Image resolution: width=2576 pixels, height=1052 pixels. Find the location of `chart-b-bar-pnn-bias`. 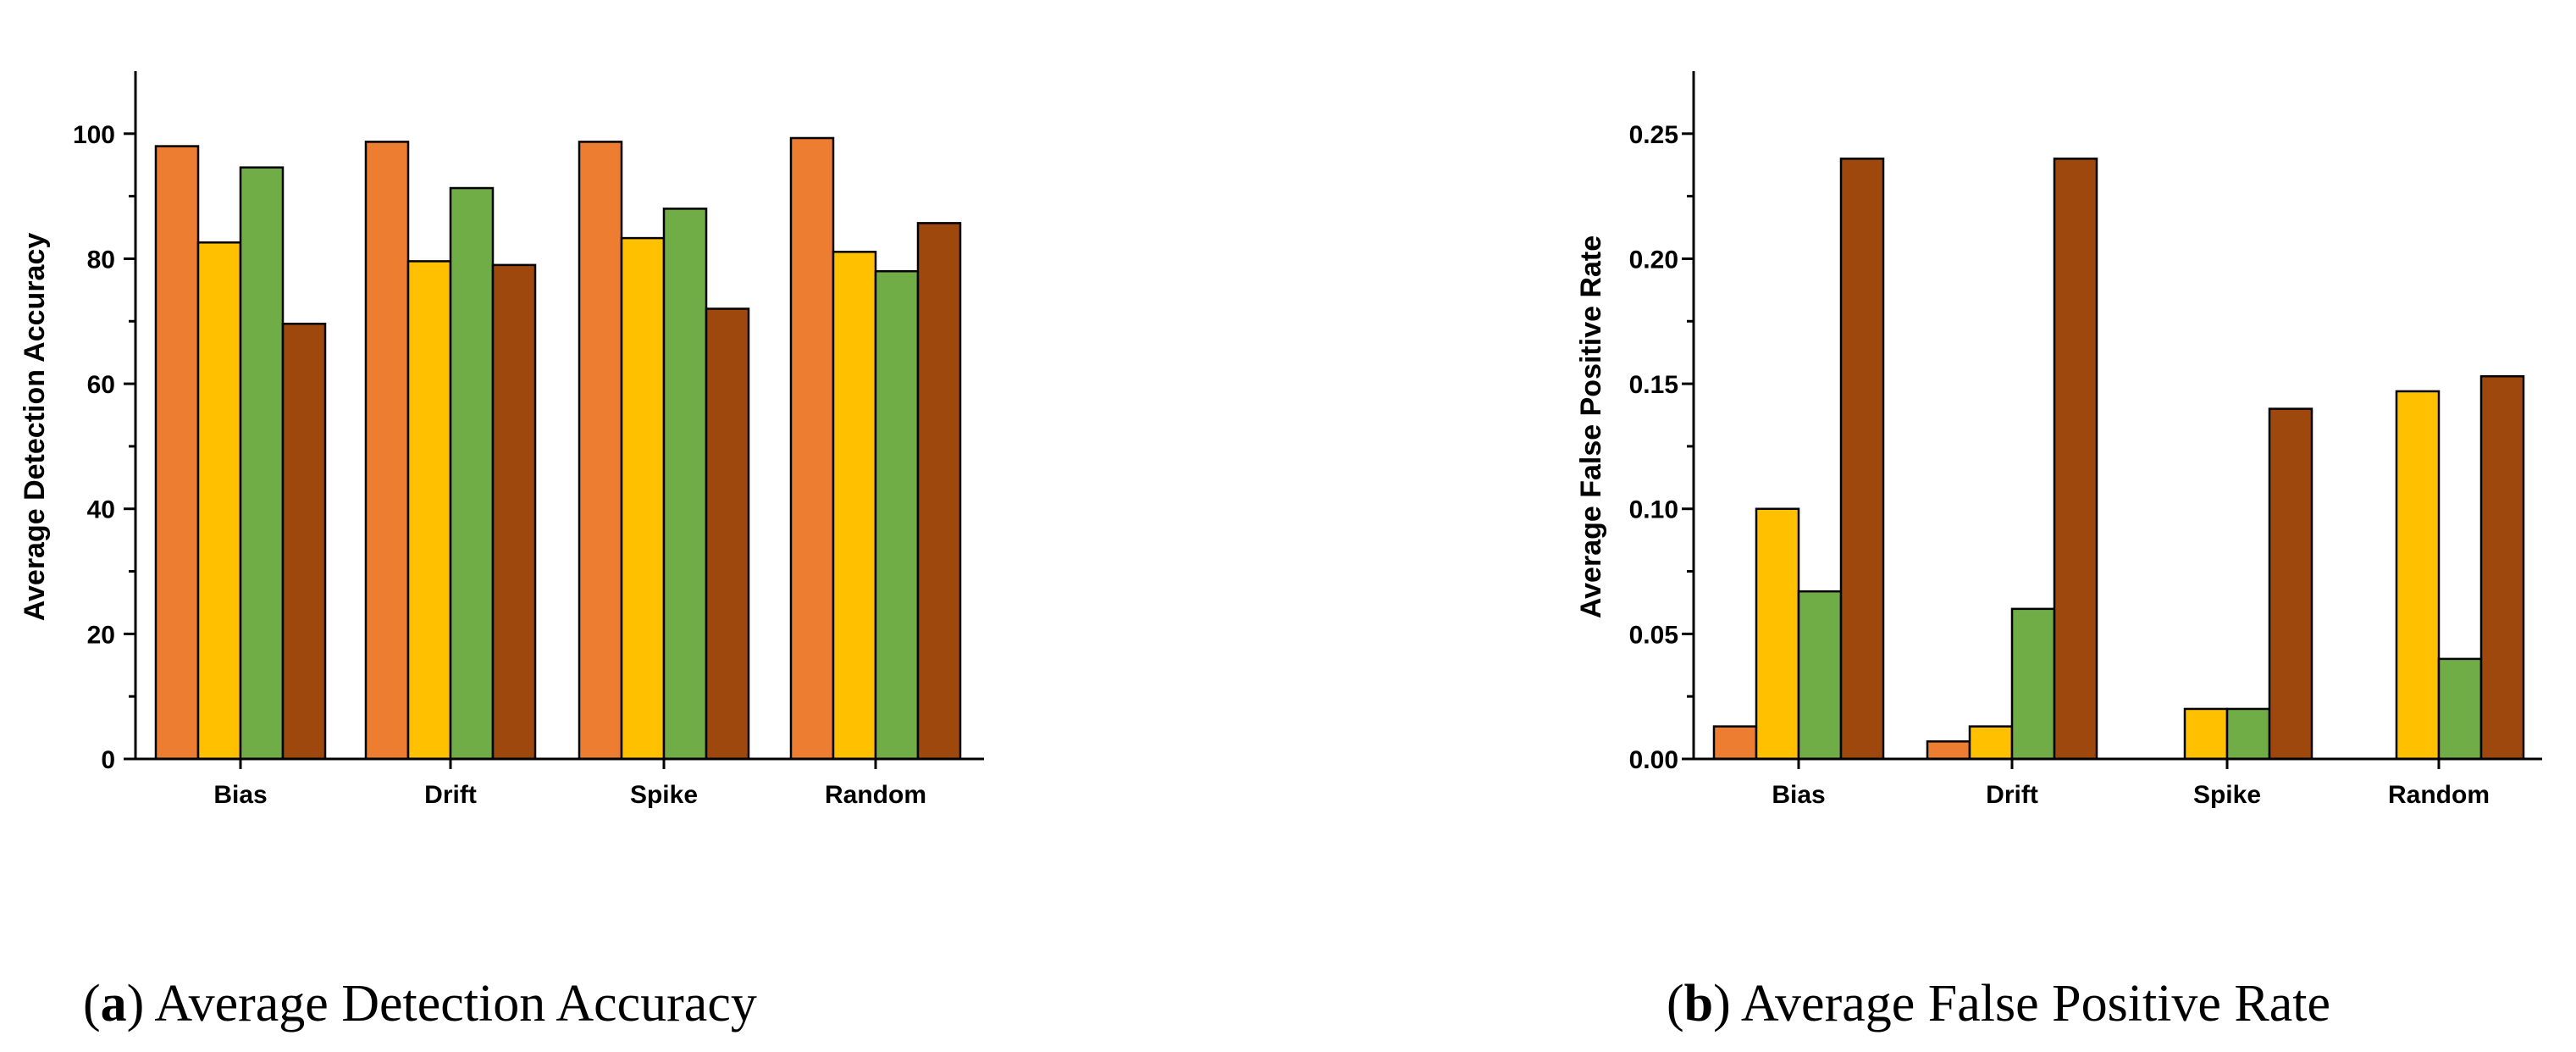

chart-b-bar-pnn-bias is located at coordinates (1820, 675).